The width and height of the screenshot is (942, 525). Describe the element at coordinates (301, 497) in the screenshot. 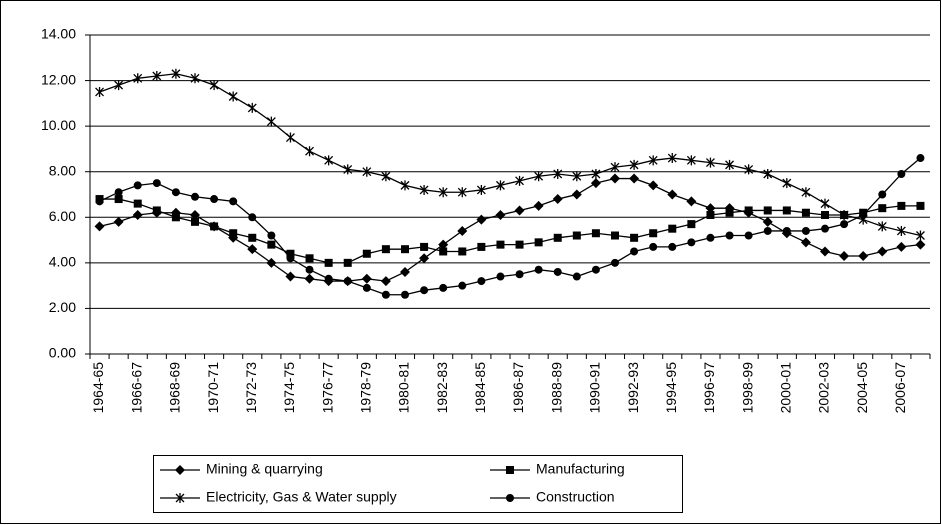

I see `legend-label: Electricity, Gas & Water supply` at that location.